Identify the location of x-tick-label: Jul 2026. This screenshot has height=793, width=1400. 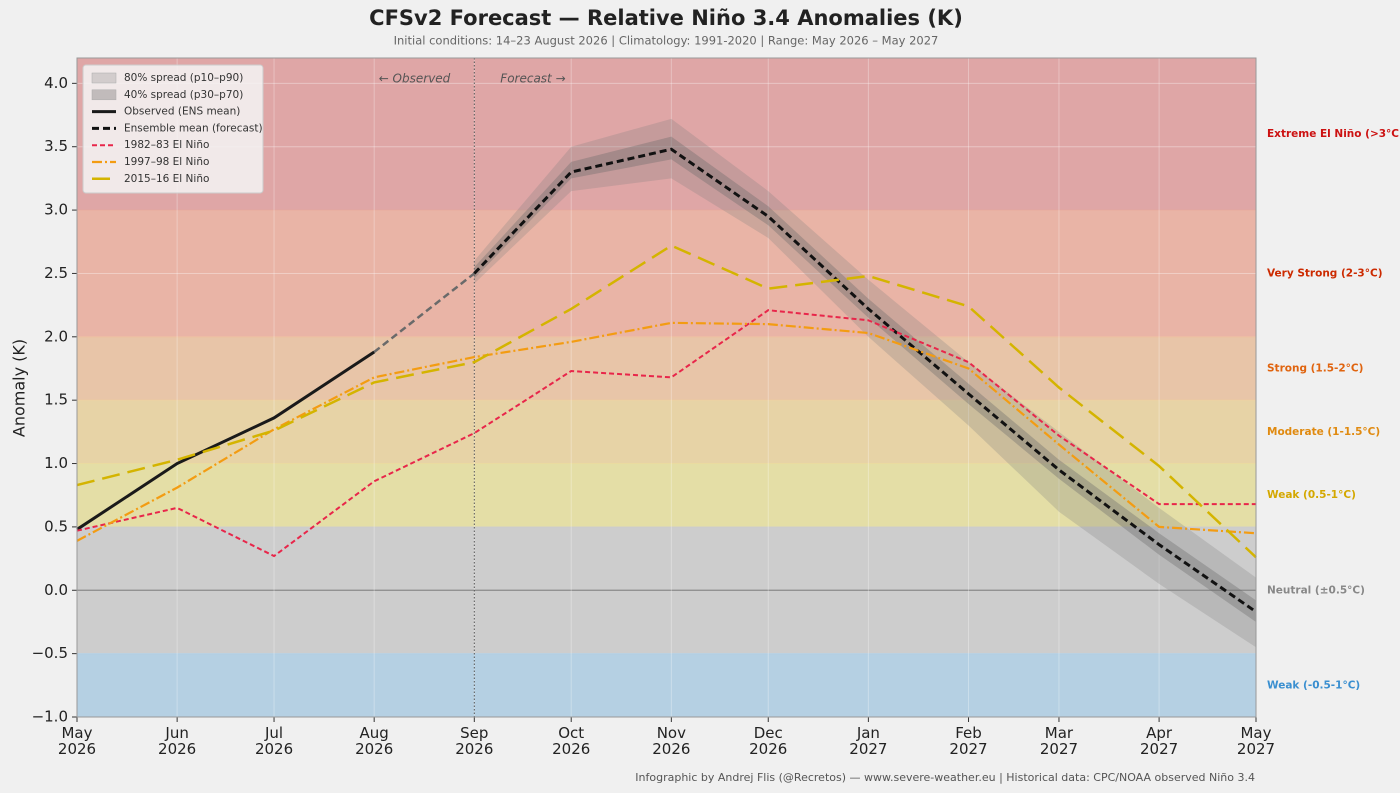
(274, 741).